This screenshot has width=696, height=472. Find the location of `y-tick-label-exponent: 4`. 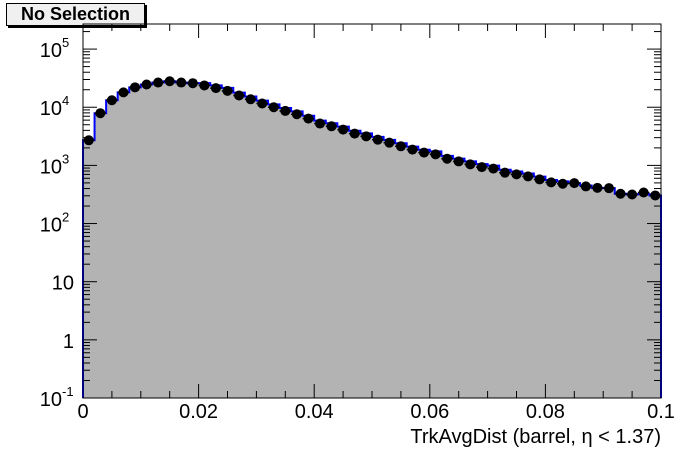

y-tick-label-exponent: 4 is located at coordinates (65, 100).